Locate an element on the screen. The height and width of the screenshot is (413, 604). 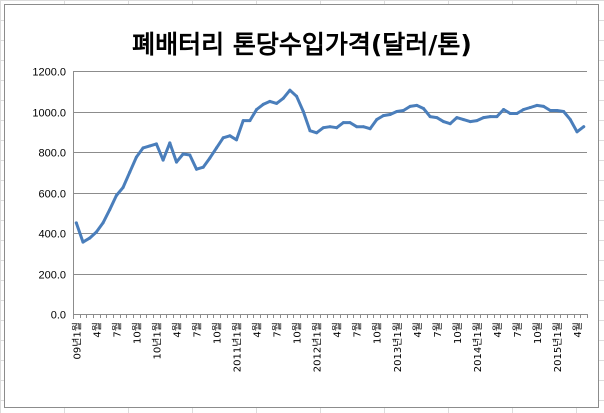
y-tick-label: 0.0 is located at coordinates (58, 316).